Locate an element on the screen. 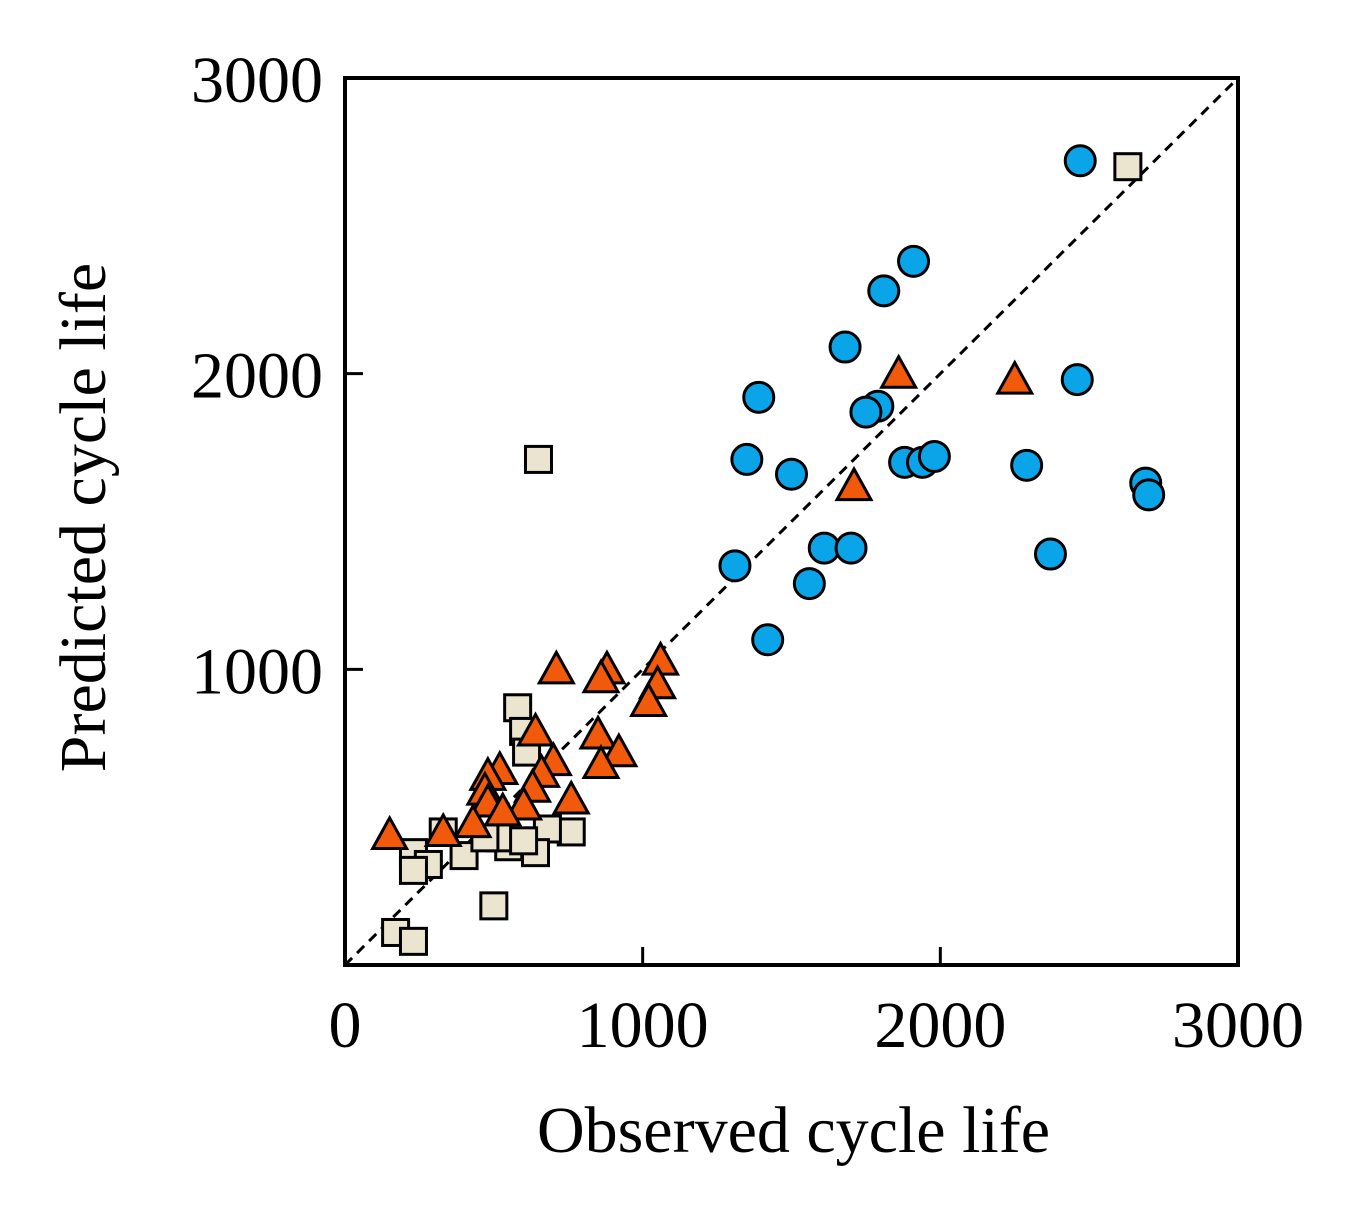  x-axis-title: Observed cycle life is located at coordinates (793, 1130).